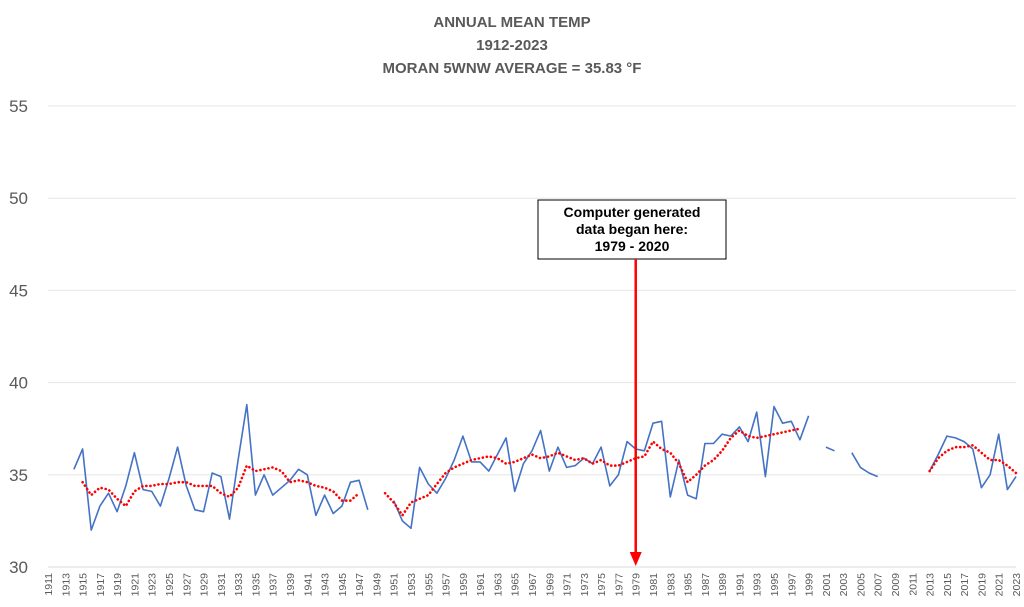 The image size is (1024, 607). I want to click on x-tick-label: 1949, so click(377, 585).